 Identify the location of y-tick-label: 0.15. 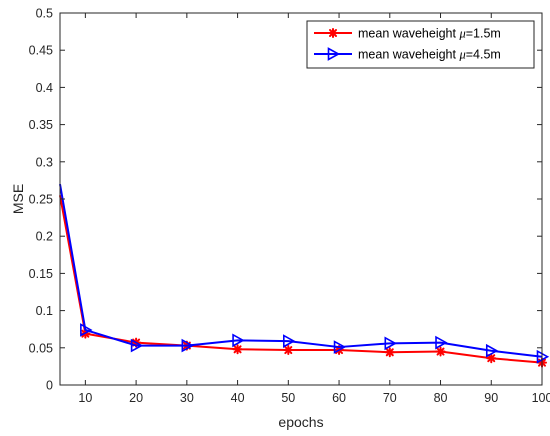
(41, 274).